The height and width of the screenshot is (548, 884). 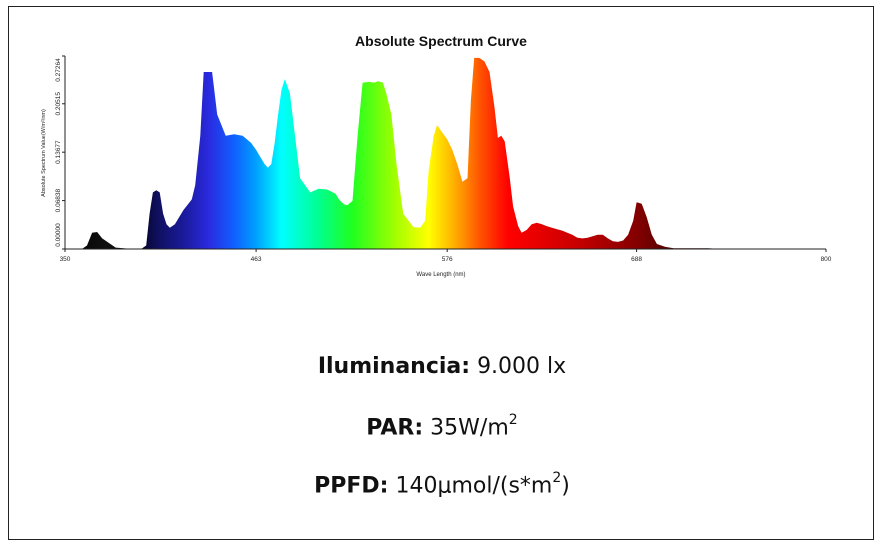 What do you see at coordinates (557, 478) in the screenshot?
I see `ppfd-exponent: 2` at bounding box center [557, 478].